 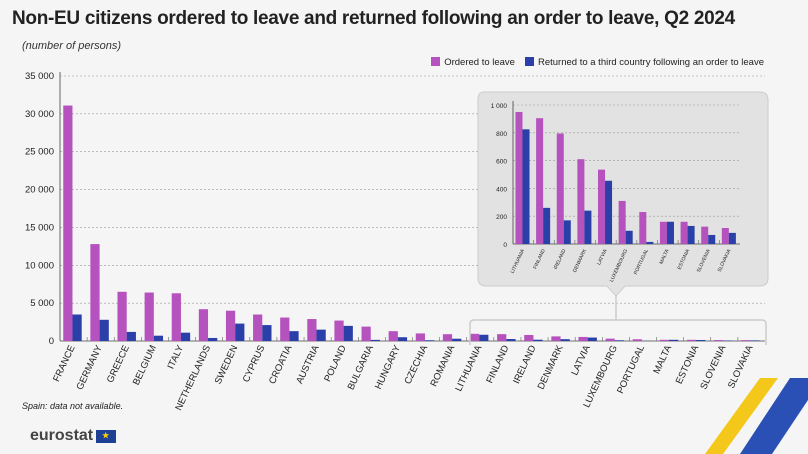 What do you see at coordinates (497, 365) in the screenshot?
I see `x-tick-label: FINLAND` at bounding box center [497, 365].